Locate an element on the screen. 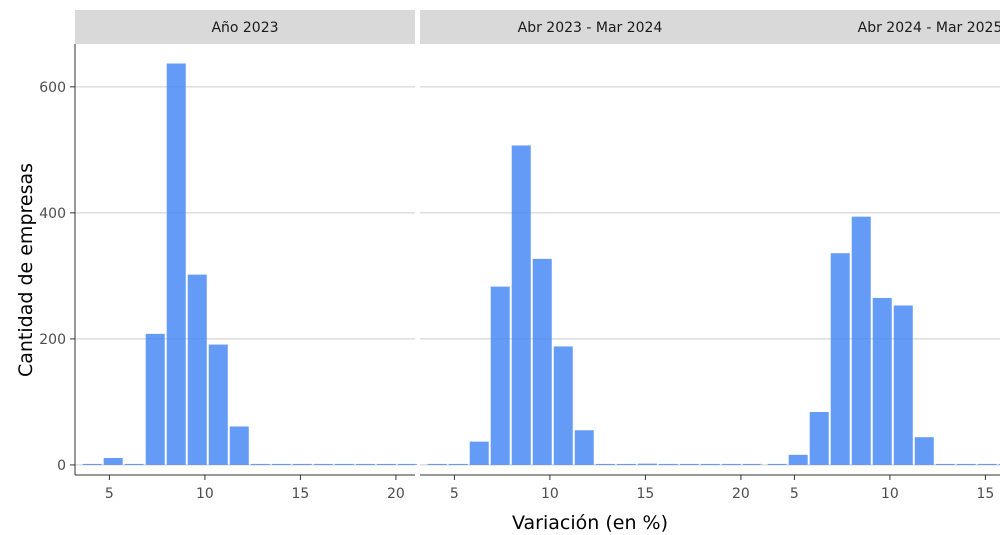  x-axis-title: Variación (en %) is located at coordinates (590, 523).